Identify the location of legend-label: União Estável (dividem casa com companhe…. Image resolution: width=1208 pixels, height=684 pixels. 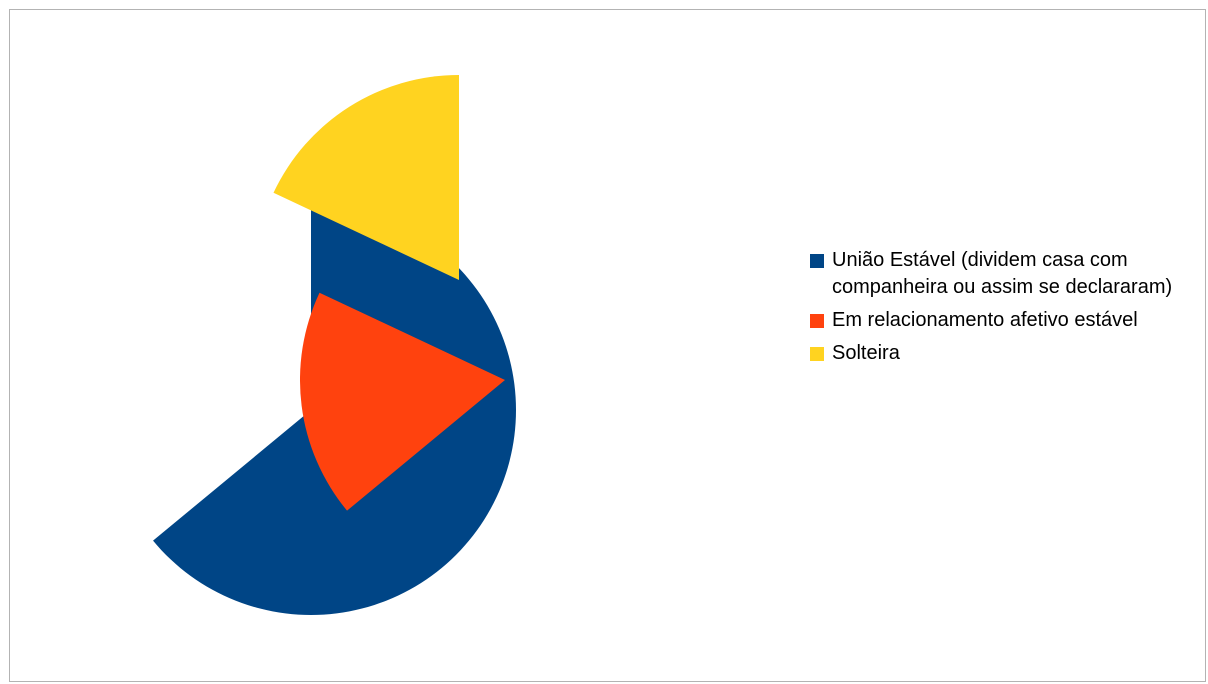
(1002, 273).